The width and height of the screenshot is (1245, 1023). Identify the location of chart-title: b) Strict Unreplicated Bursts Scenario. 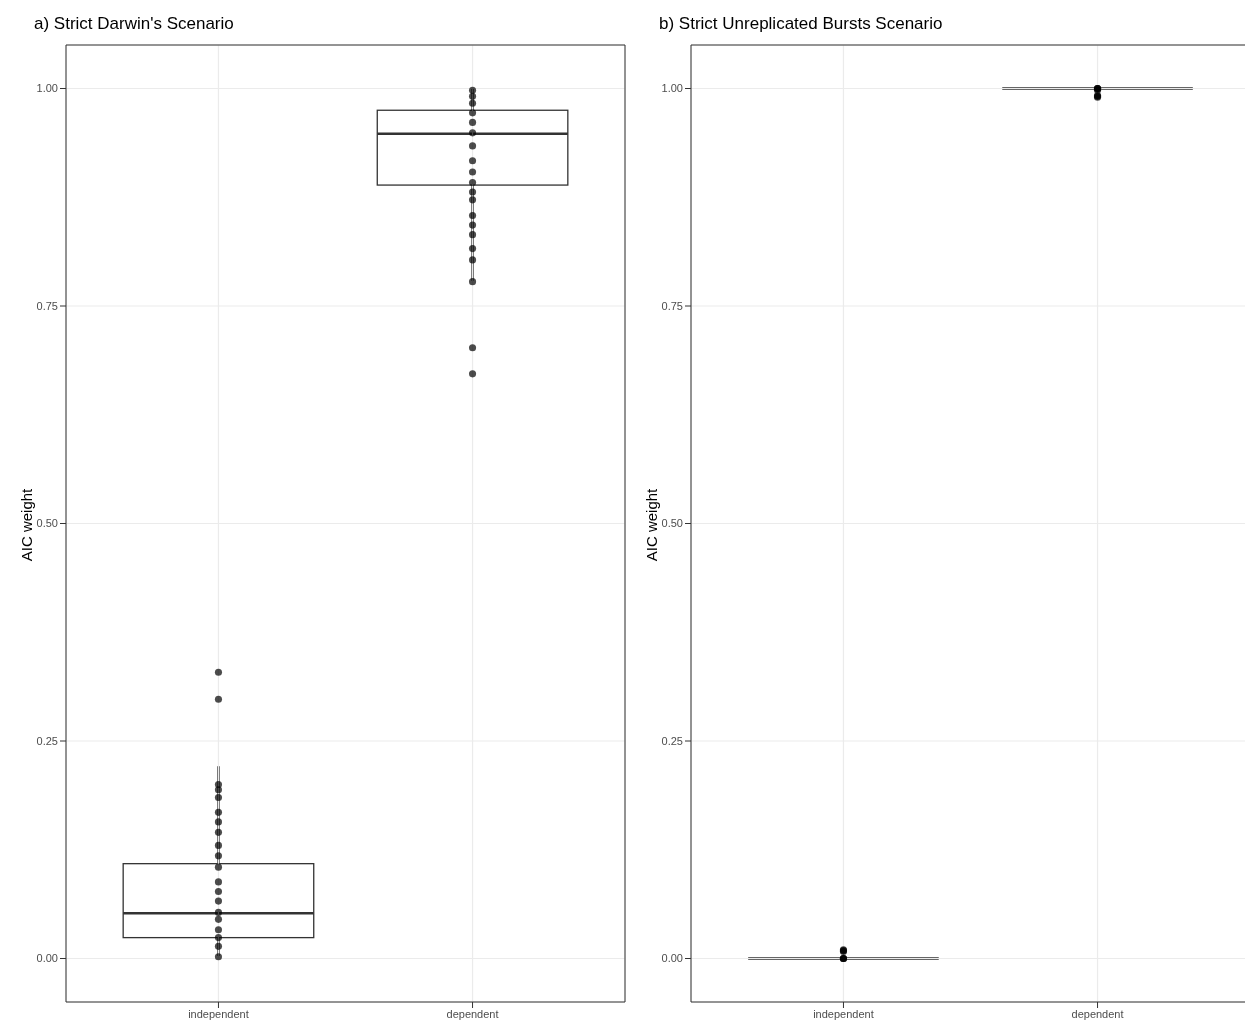
(801, 24).